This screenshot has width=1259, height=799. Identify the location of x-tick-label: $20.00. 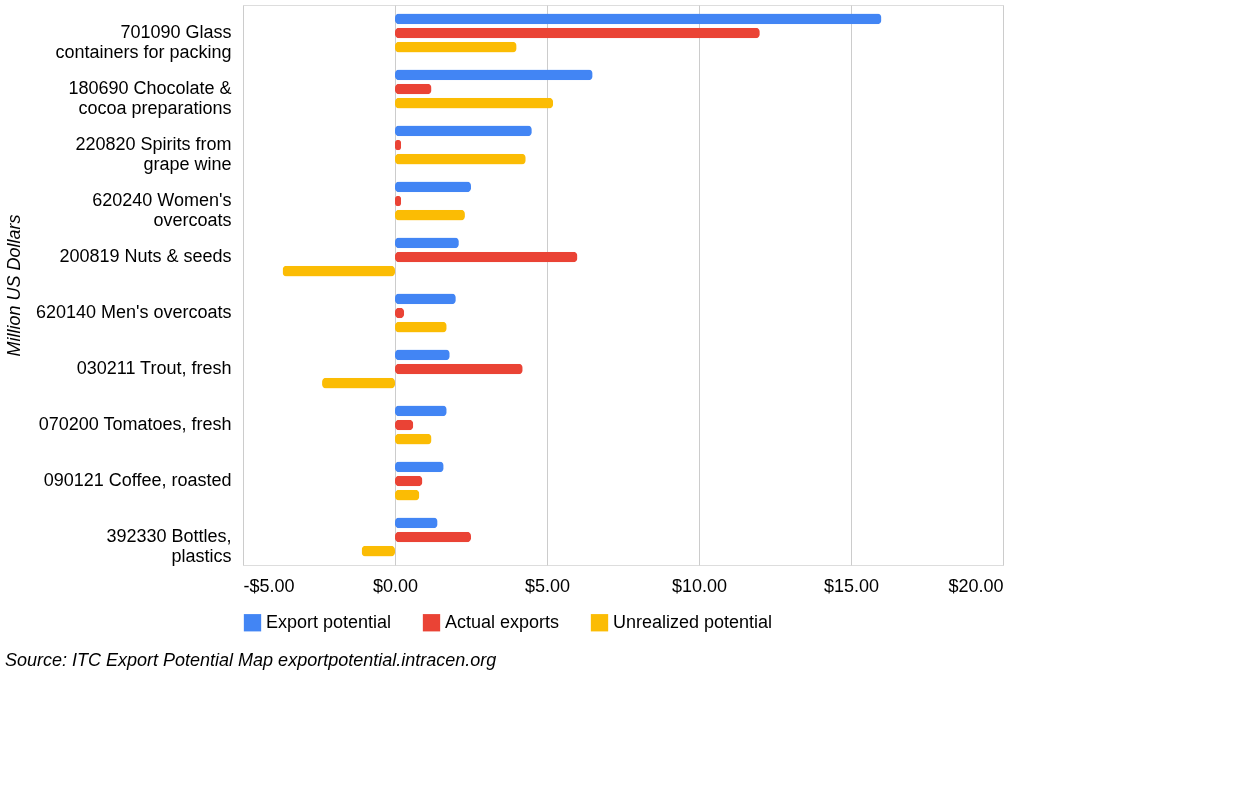
(976, 585).